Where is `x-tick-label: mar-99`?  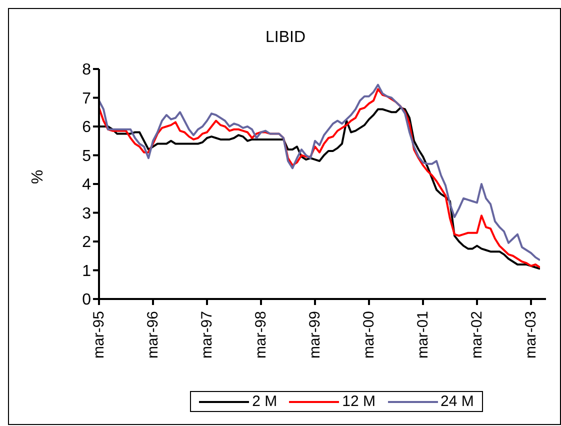 x-tick-label: mar-99 is located at coordinates (315, 335).